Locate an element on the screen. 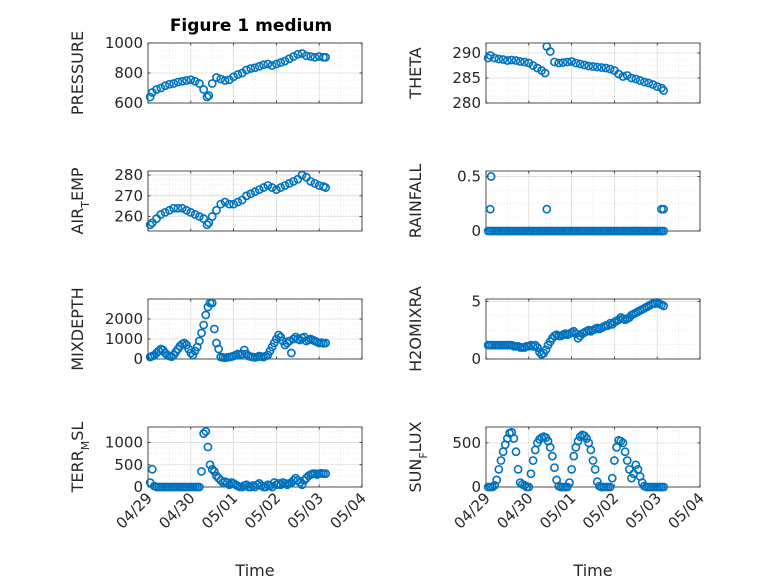  figure-title: Figure 1 medium is located at coordinates (251, 26).